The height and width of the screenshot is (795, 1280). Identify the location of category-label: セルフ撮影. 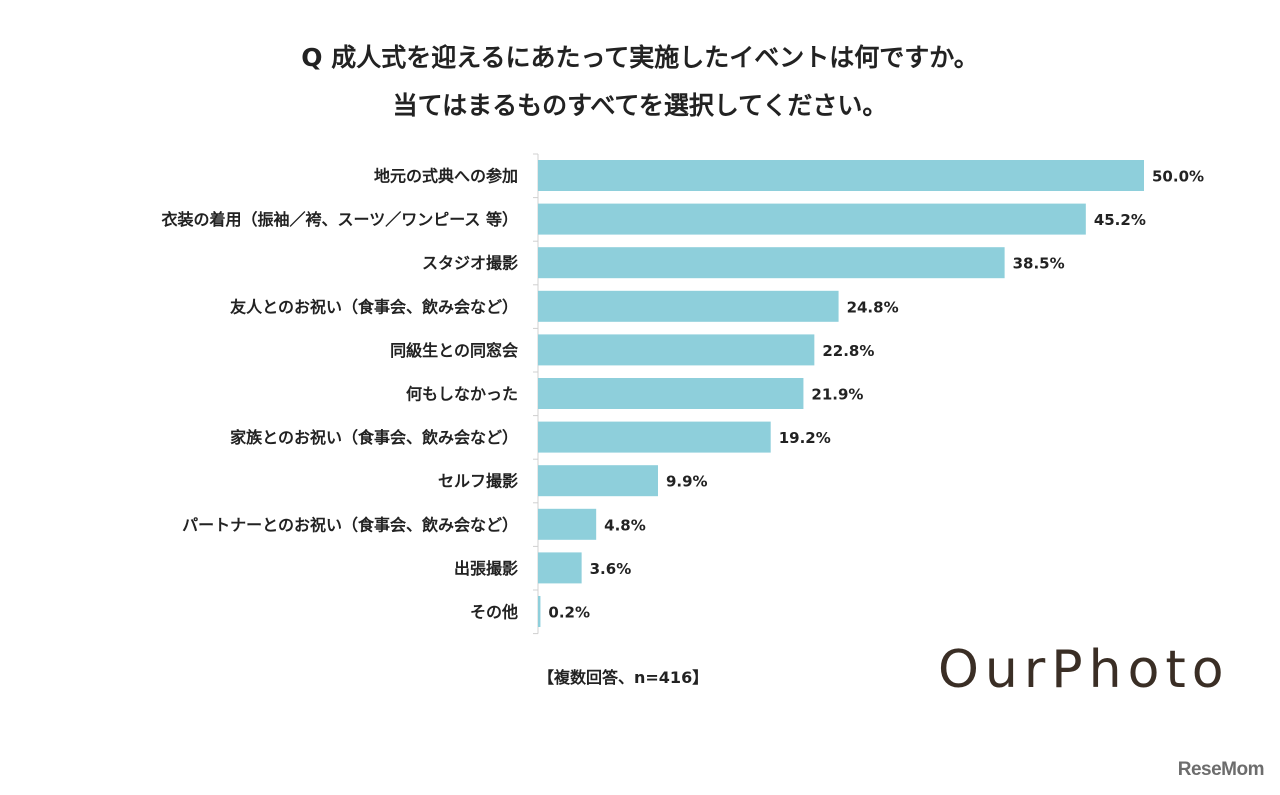
(478, 481).